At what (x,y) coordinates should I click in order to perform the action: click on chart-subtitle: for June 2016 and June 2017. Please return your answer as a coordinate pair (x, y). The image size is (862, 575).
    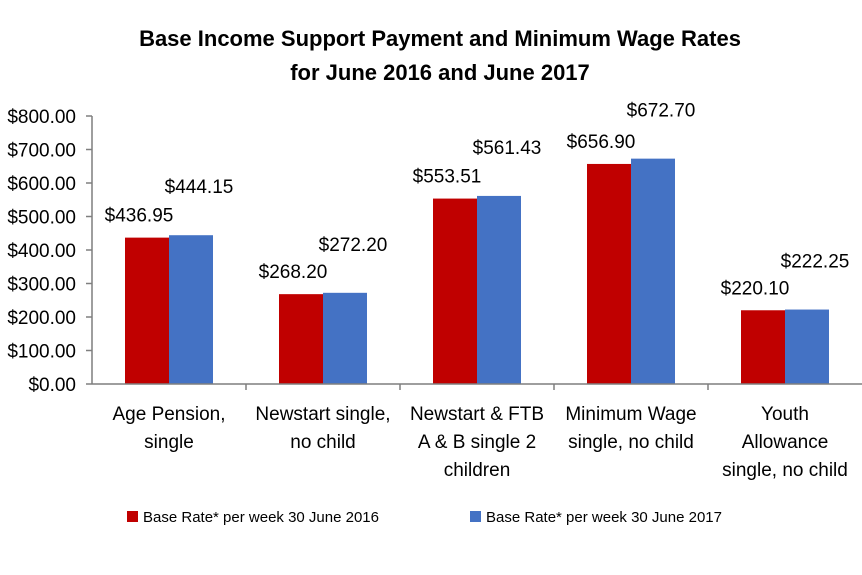
    Looking at the image, I should click on (440, 72).